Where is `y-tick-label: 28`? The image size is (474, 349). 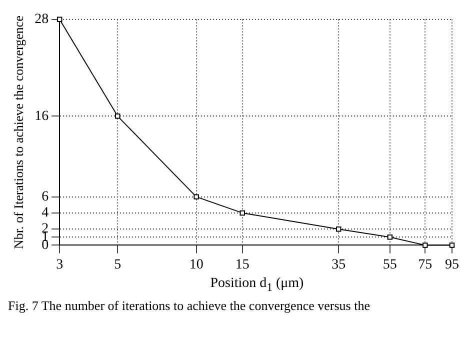
y-tick-label: 28 is located at coordinates (41, 20).